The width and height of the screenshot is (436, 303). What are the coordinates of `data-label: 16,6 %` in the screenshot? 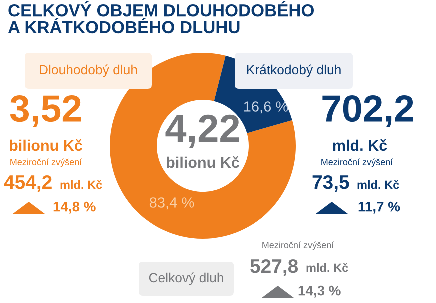 It's located at (266, 108).